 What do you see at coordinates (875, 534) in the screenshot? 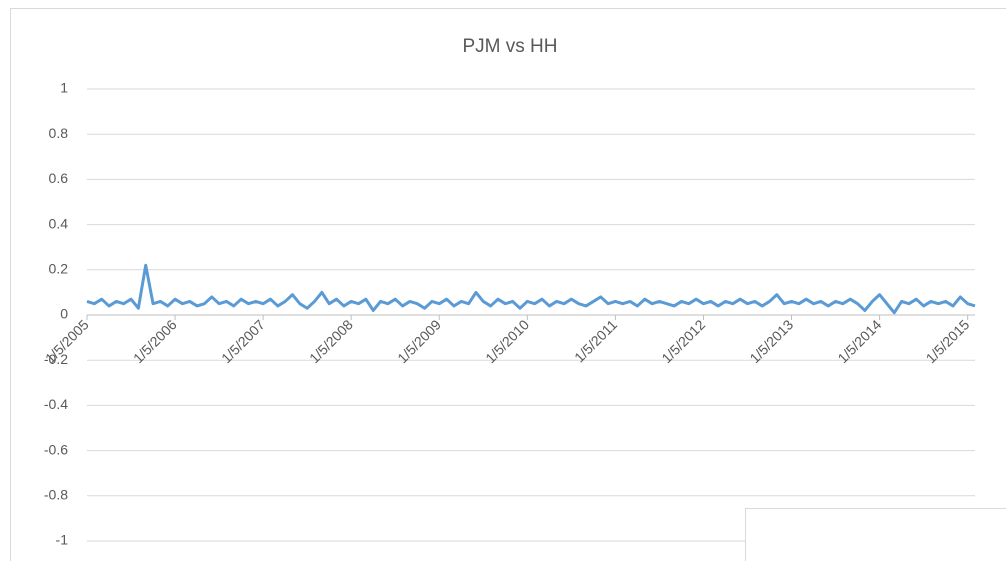
I see `legend-box` at bounding box center [875, 534].